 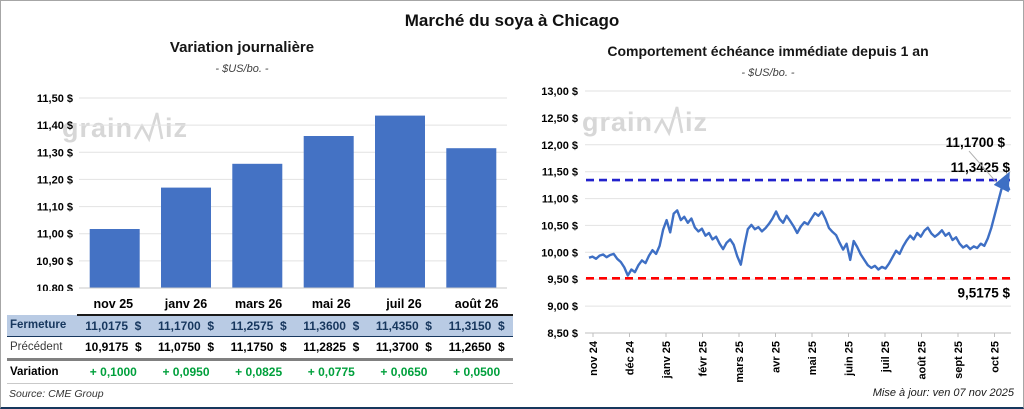 I want to click on y-axis-label: 11,10 $, so click(x=55, y=208).